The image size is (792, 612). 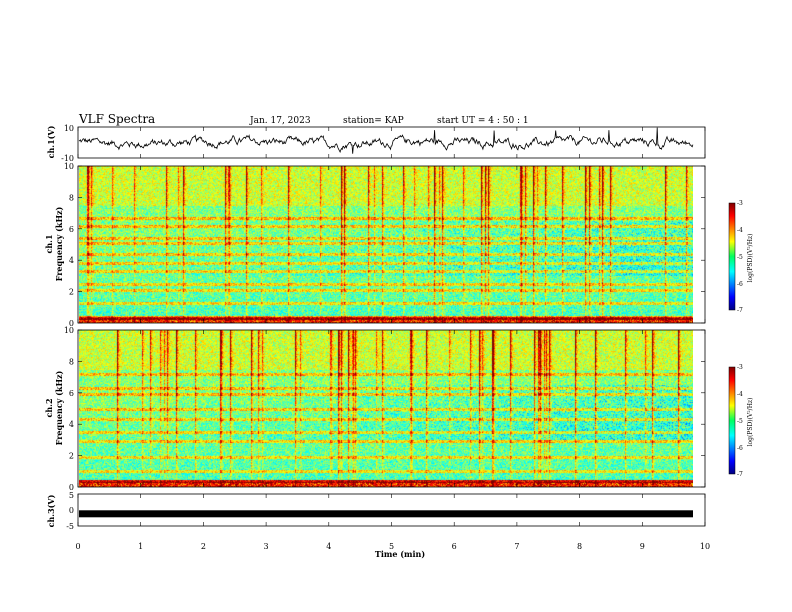 I want to click on cb1-tick-5: -5, so click(x=740, y=257).